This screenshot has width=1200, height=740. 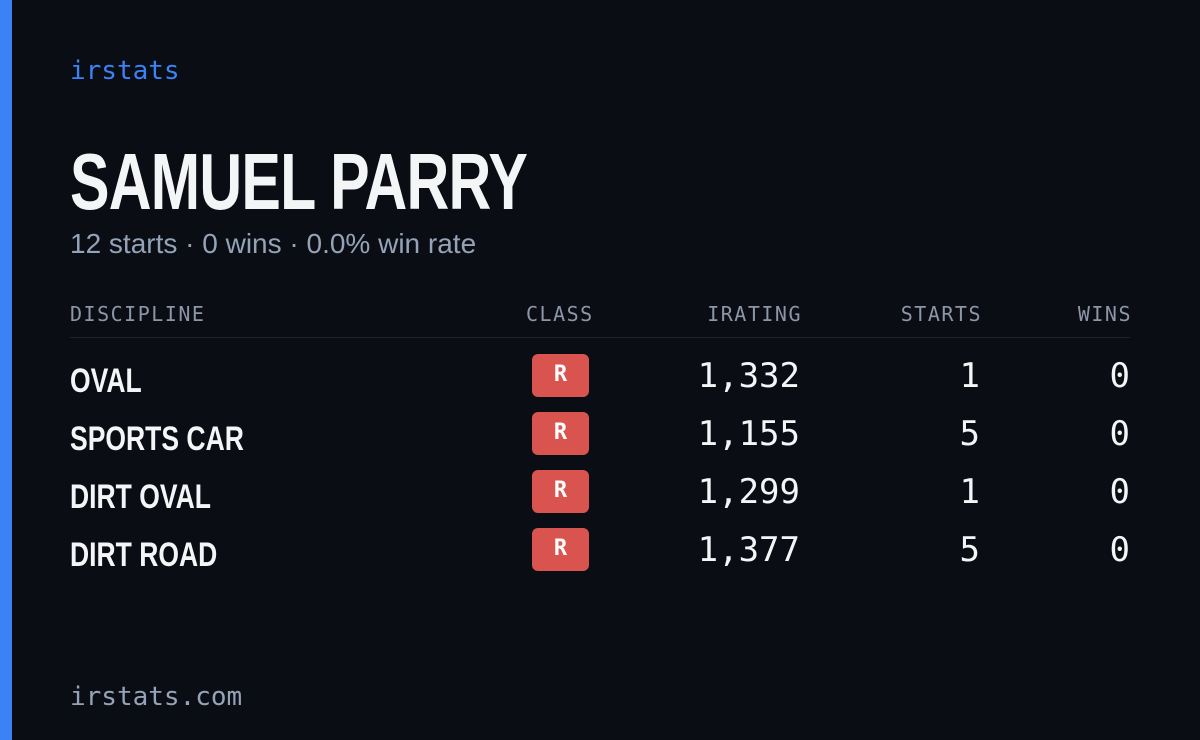 I want to click on summary: 12 starts · 0 wins · 0.0% win rate, so click(x=273, y=243).